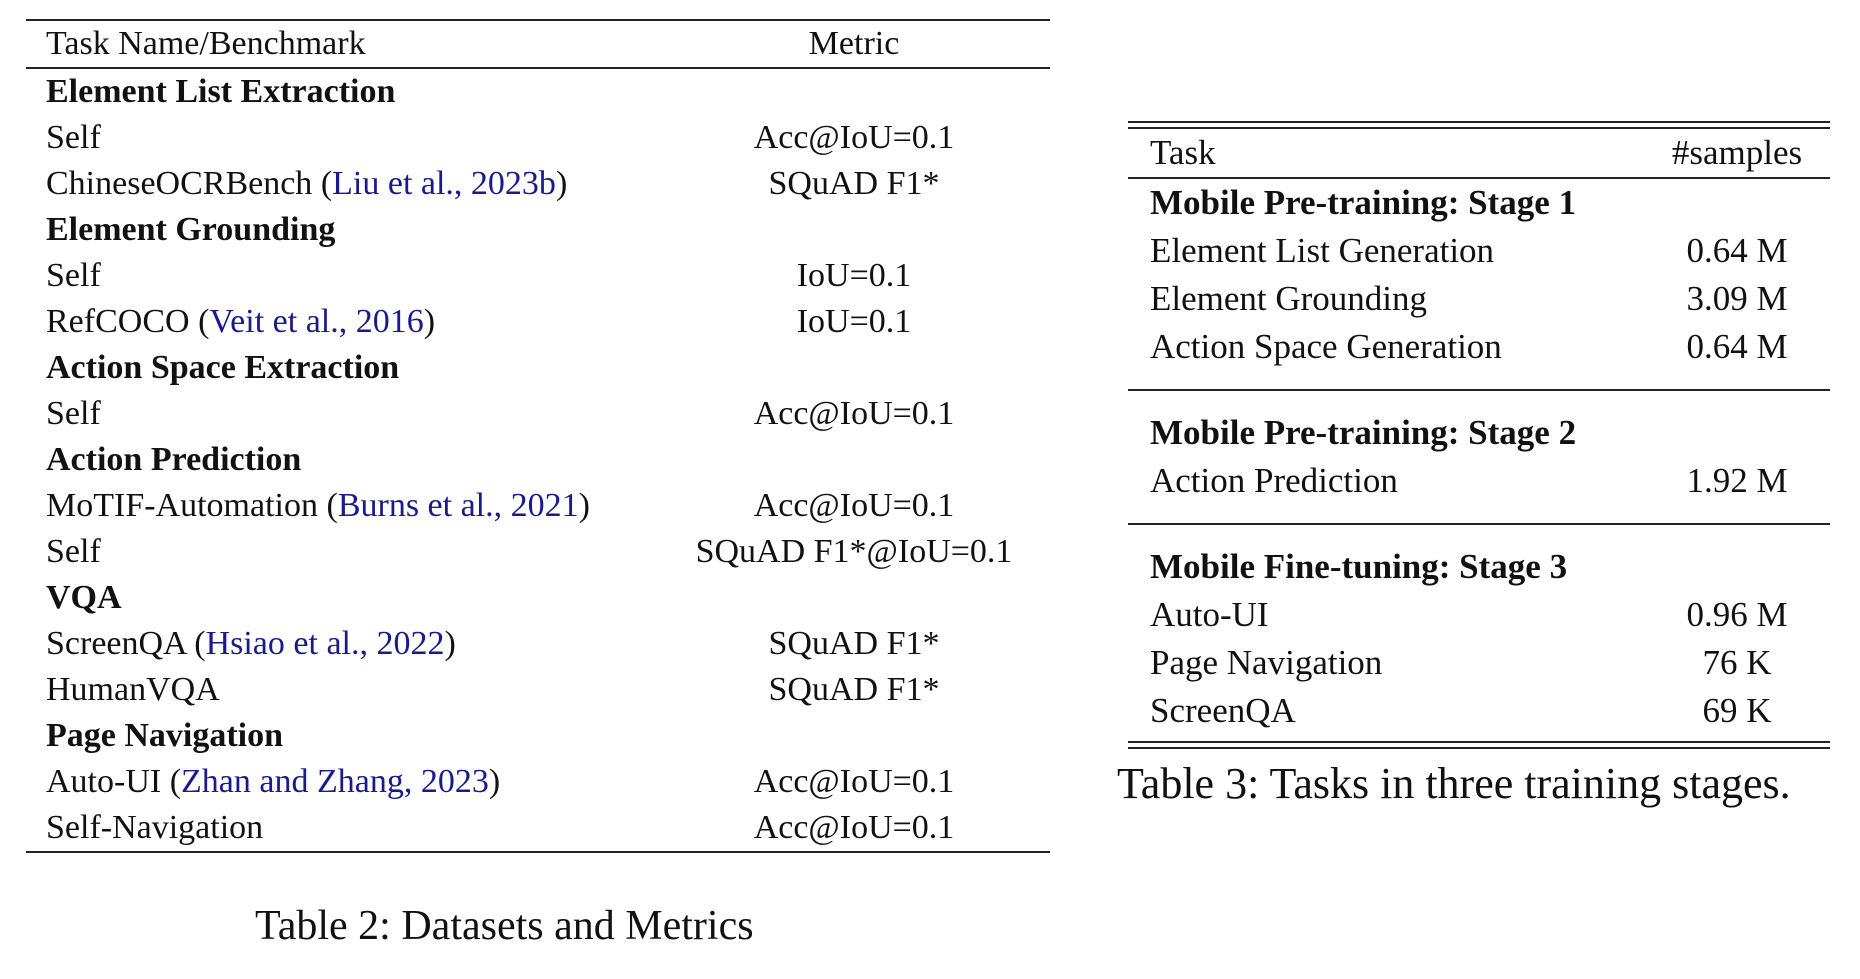 This screenshot has height=979, width=1860. I want to click on table-row: ScreenQA 69 K, so click(1479, 711).